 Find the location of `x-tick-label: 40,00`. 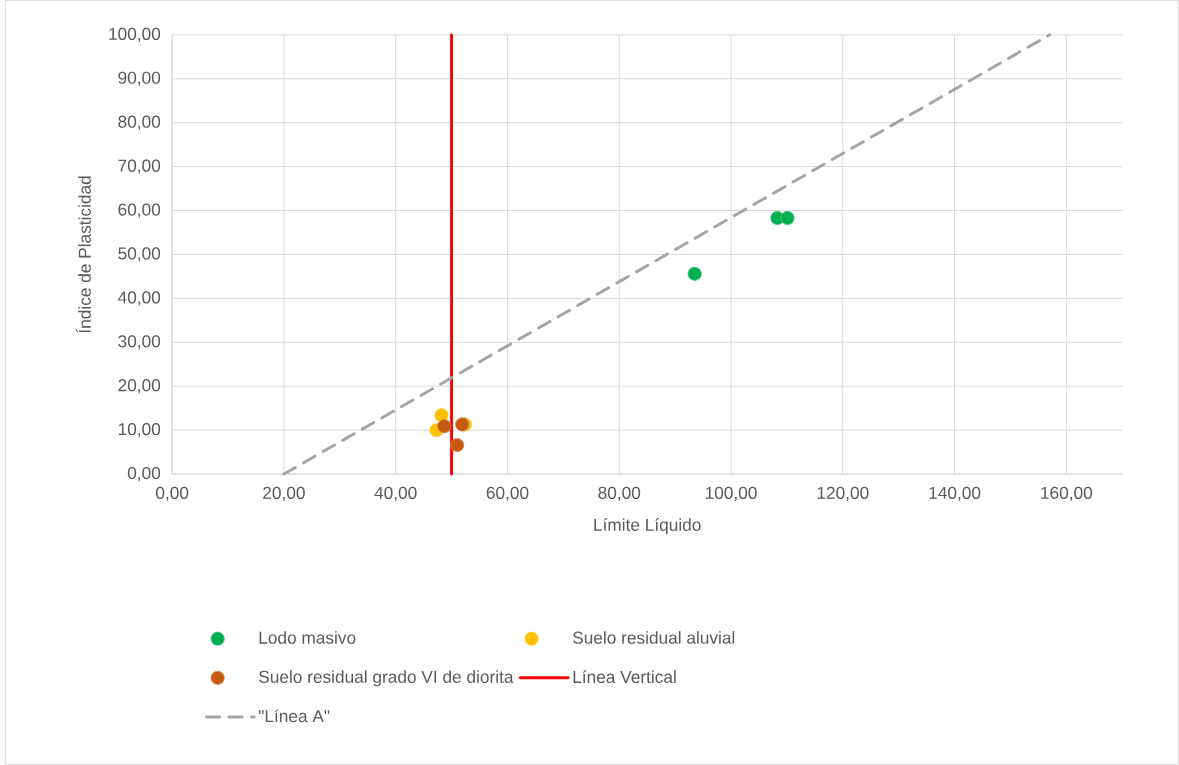

x-tick-label: 40,00 is located at coordinates (395, 494).